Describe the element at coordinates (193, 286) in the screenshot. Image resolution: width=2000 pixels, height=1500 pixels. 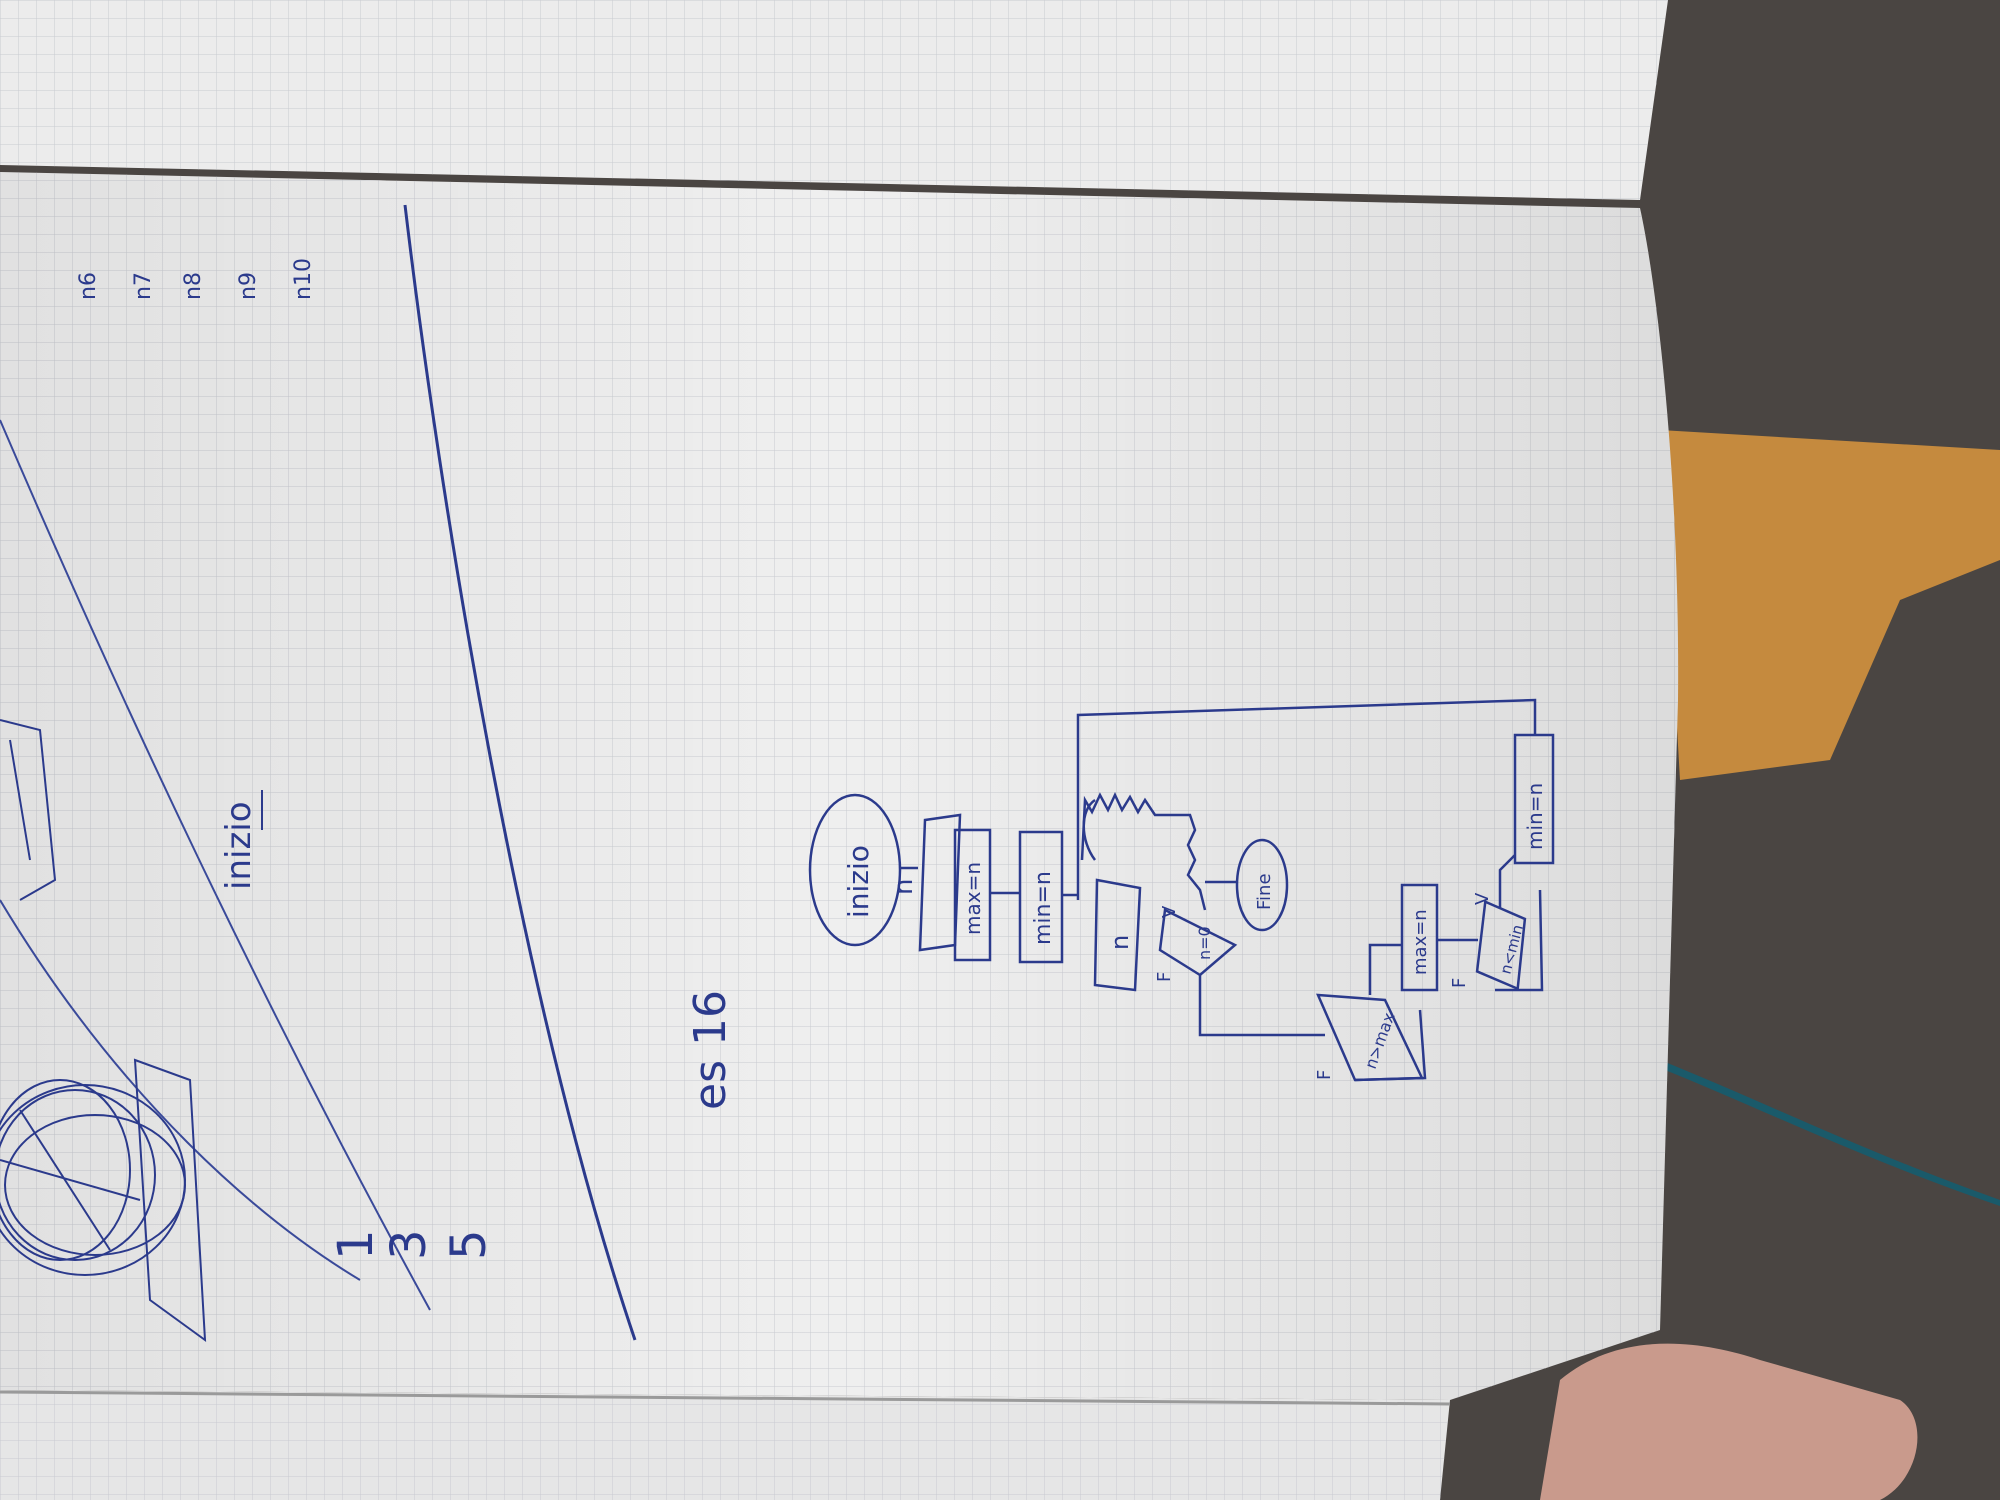
I see `column-label-n8: n8` at that location.